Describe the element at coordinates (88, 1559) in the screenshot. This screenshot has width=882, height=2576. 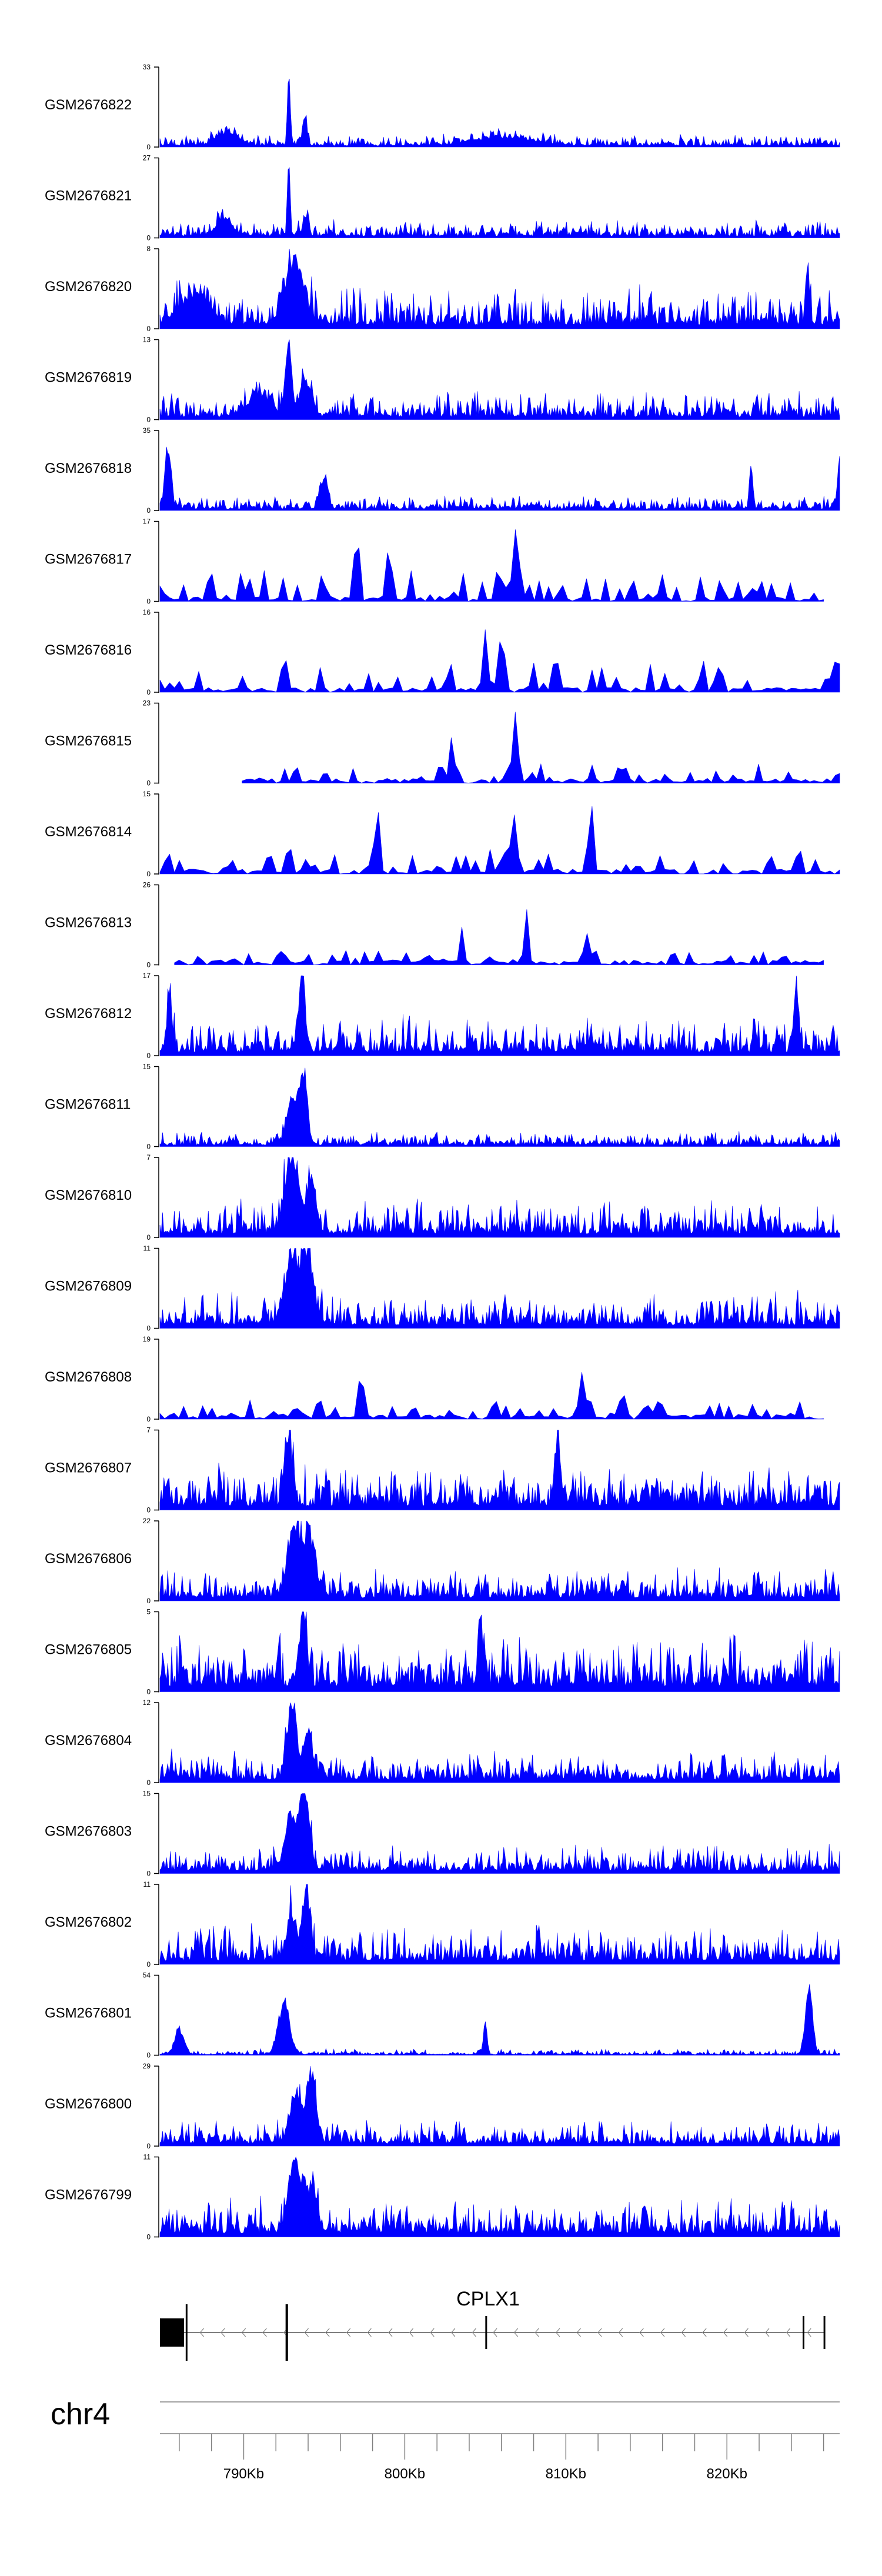
I see `track-label: GSM2676806` at that location.